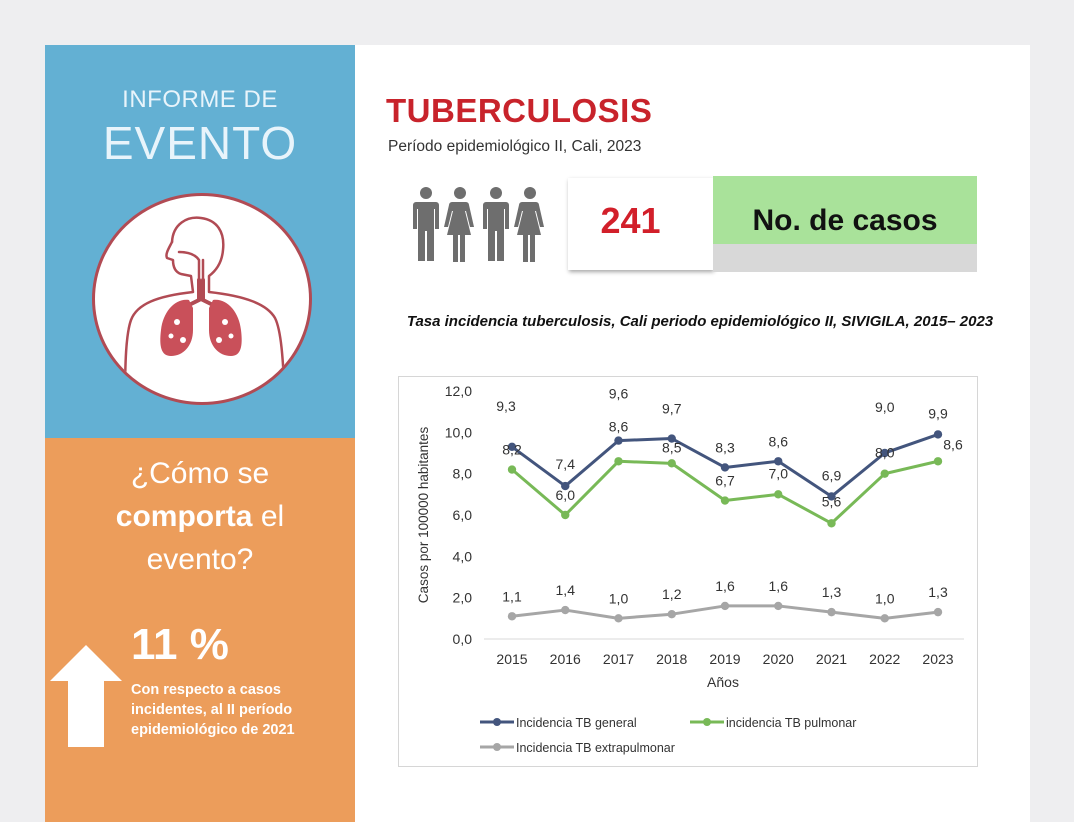 The width and height of the screenshot is (1074, 822). What do you see at coordinates (200, 473) in the screenshot?
I see `question-part1: ¿Cómo se` at bounding box center [200, 473].